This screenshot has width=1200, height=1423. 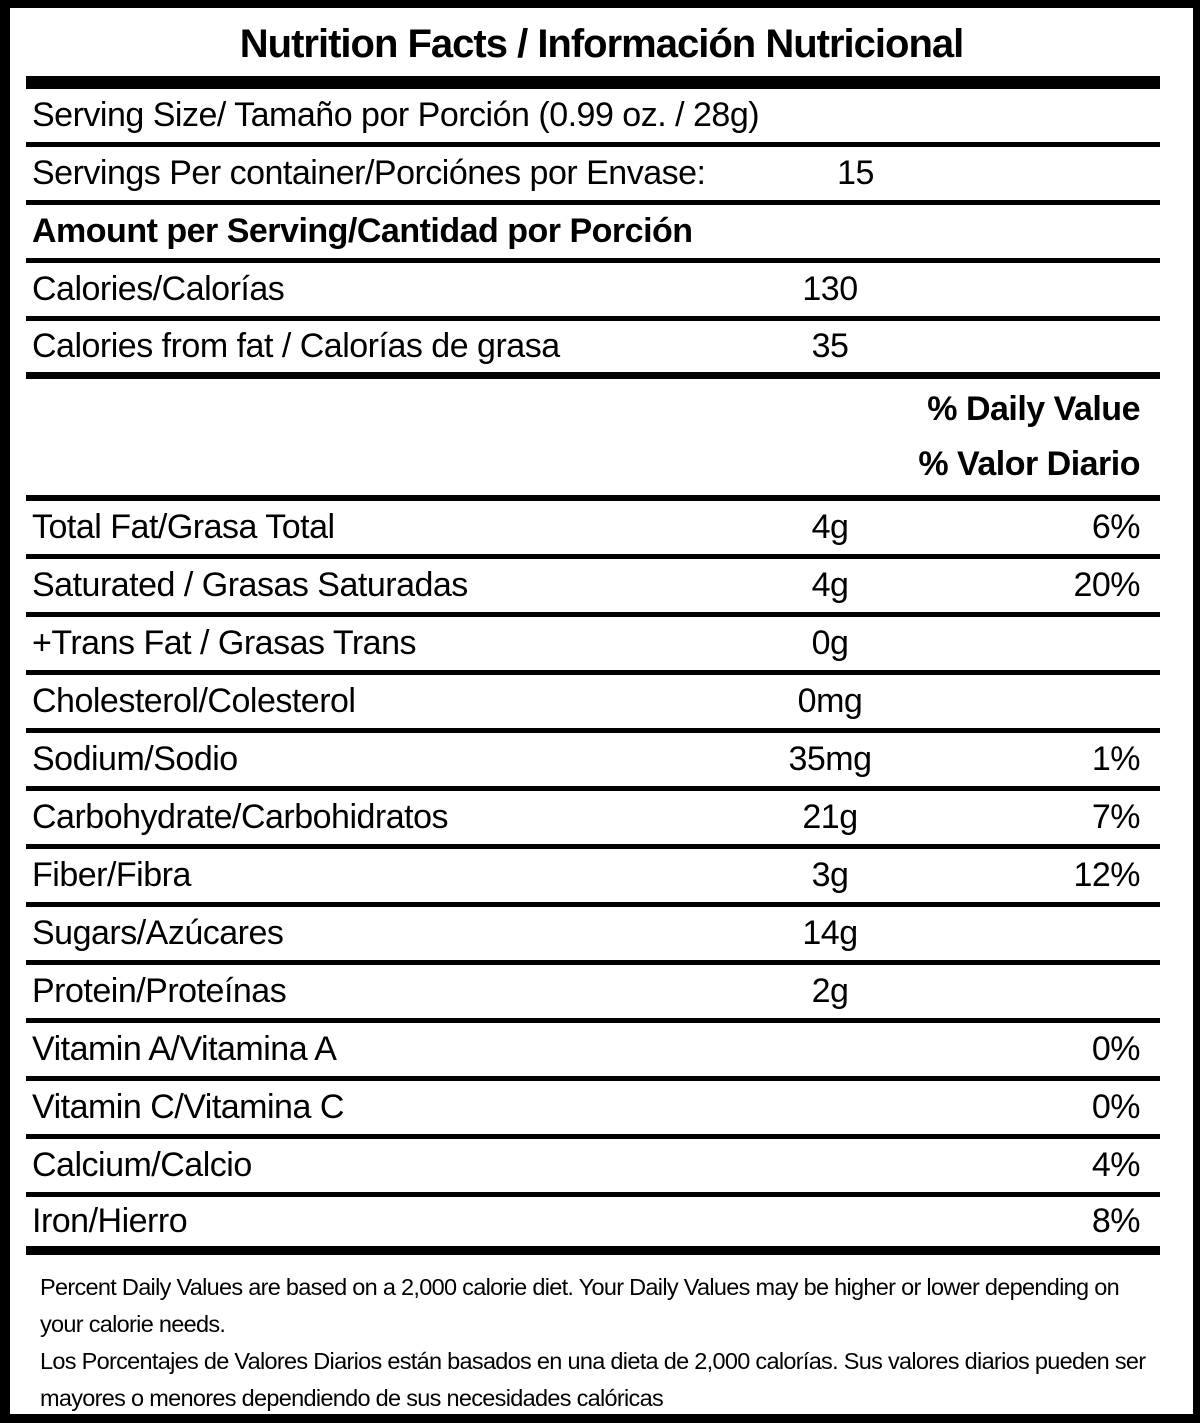 I want to click on nutrient-pct: 20%, so click(x=1106, y=585).